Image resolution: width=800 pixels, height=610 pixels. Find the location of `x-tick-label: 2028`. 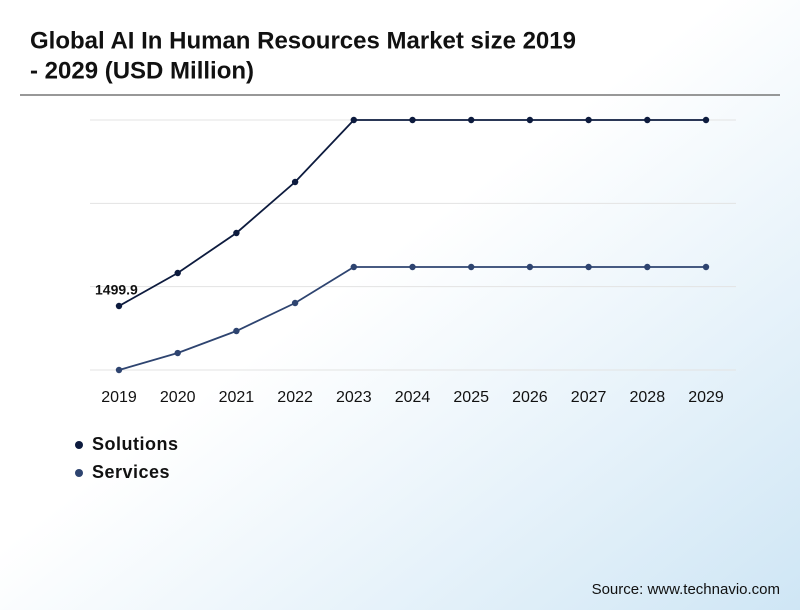

x-tick-label: 2028 is located at coordinates (648, 397).